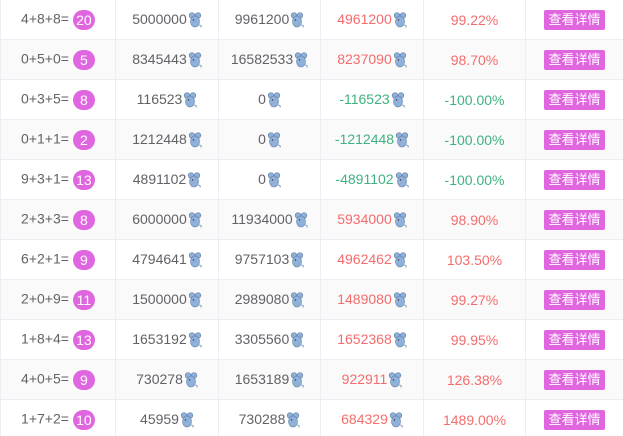 This screenshot has height=436, width=623. Describe the element at coordinates (364, 298) in the screenshot. I see `profit-amount: 1489080` at that location.